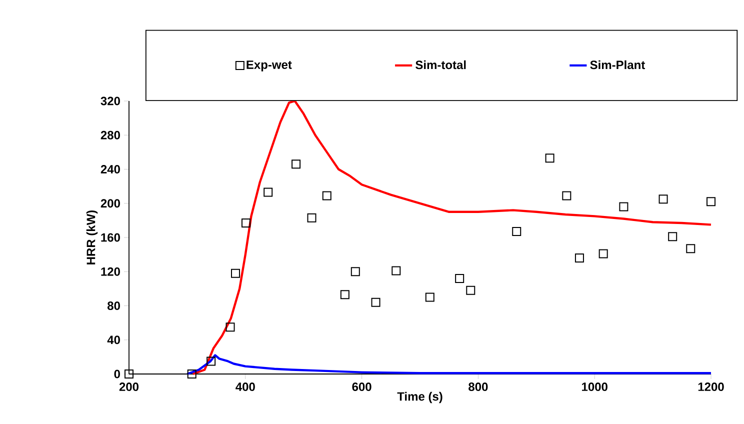 The image size is (744, 424). Describe the element at coordinates (269, 66) in the screenshot. I see `legend-label: Exp-wet` at that location.